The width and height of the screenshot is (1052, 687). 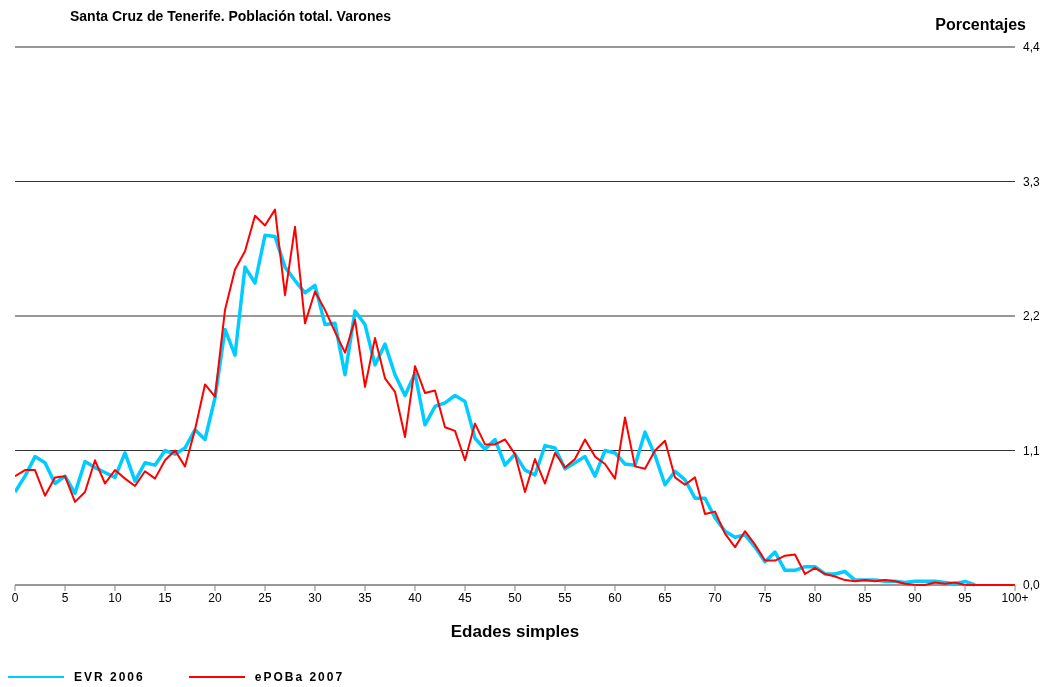 What do you see at coordinates (1032, 316) in the screenshot?
I see `y-tick-label: 2,2` at bounding box center [1032, 316].